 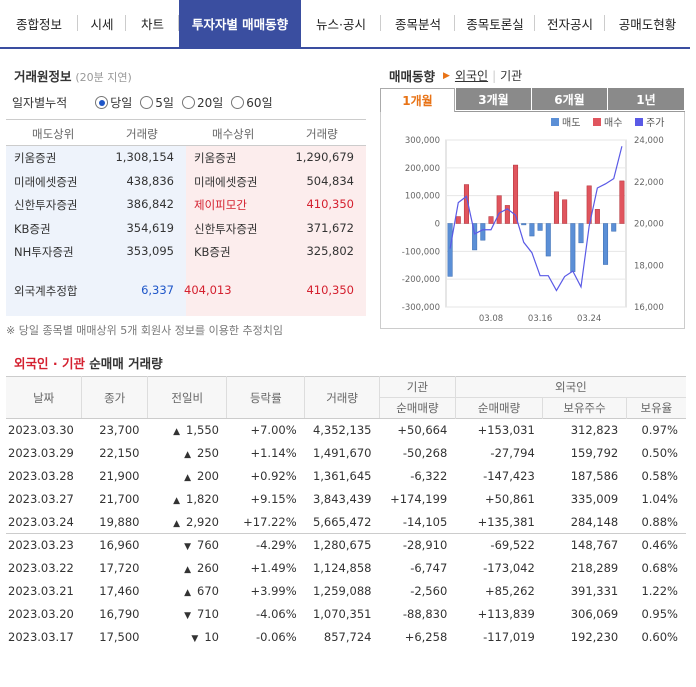 I want to click on tab-8: 전자공시, so click(x=570, y=23).